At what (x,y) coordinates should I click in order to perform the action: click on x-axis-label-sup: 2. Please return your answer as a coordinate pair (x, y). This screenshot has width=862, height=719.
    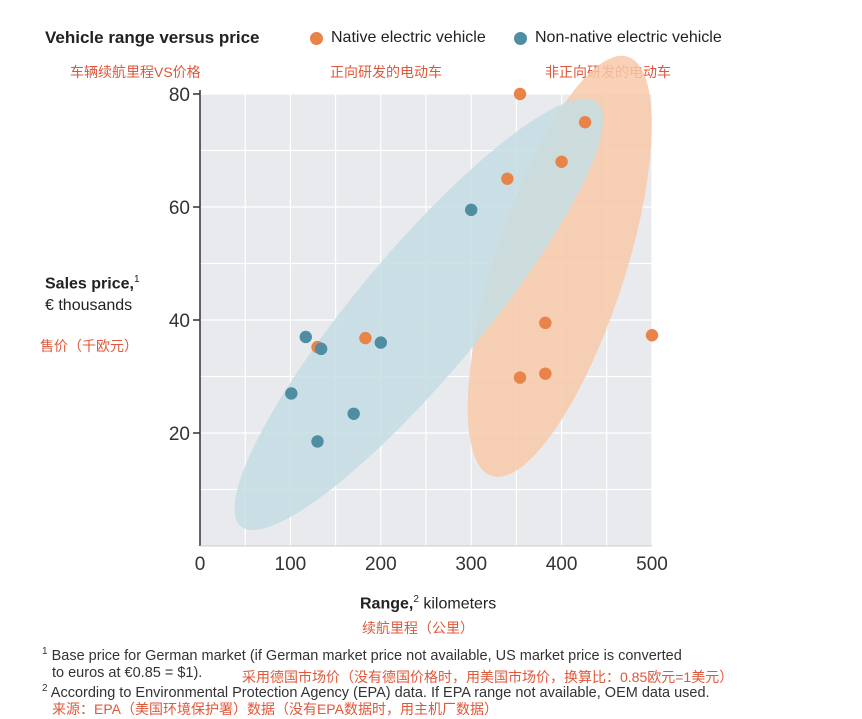
    Looking at the image, I should click on (416, 599).